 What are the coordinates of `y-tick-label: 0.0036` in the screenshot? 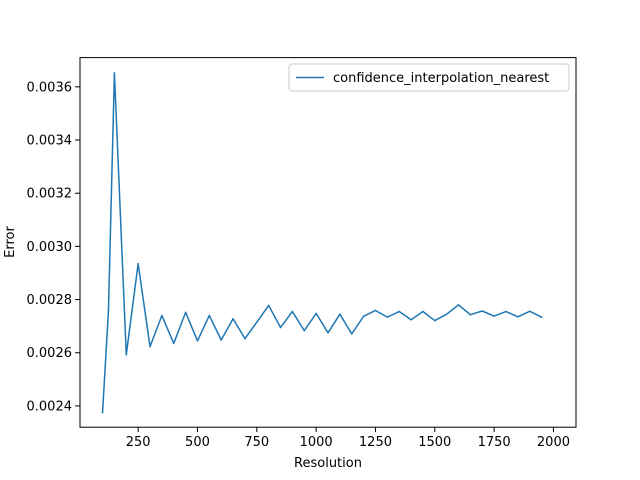 It's located at (50, 87).